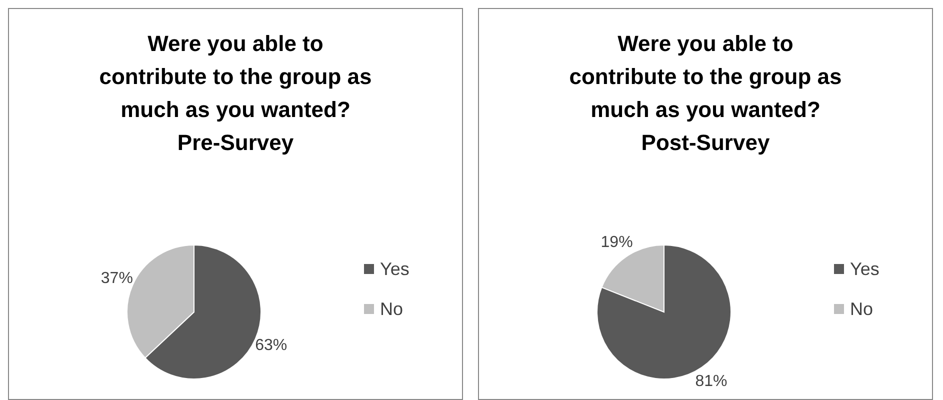  Describe the element at coordinates (711, 381) in the screenshot. I see `data-label: 81%` at that location.